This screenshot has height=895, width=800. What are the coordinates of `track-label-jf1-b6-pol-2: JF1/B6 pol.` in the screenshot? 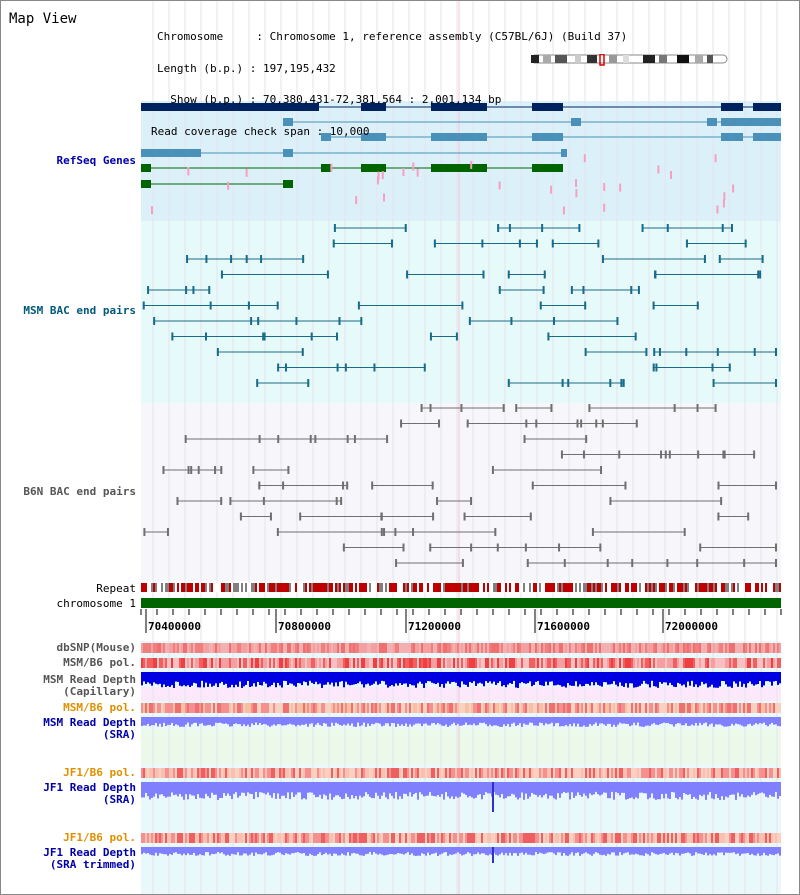 It's located at (99, 837).